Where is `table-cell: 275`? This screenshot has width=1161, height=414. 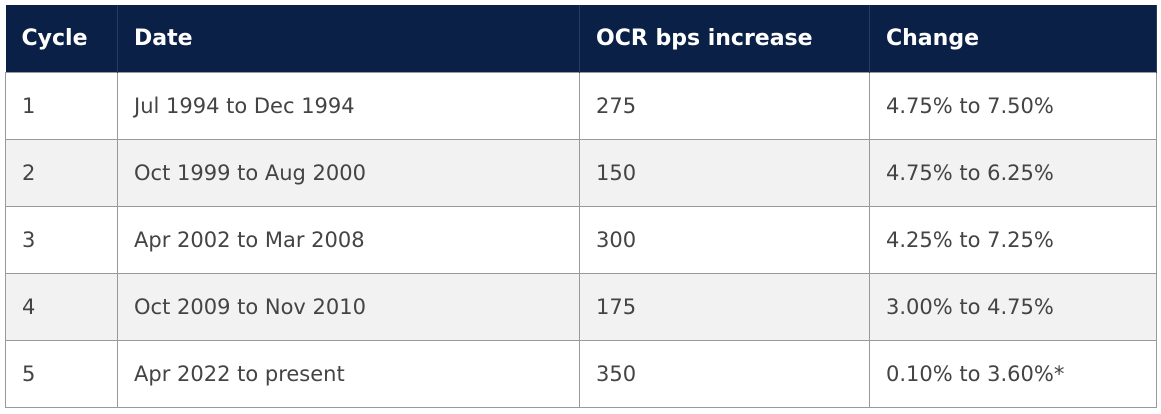 table-cell: 275 is located at coordinates (724, 106).